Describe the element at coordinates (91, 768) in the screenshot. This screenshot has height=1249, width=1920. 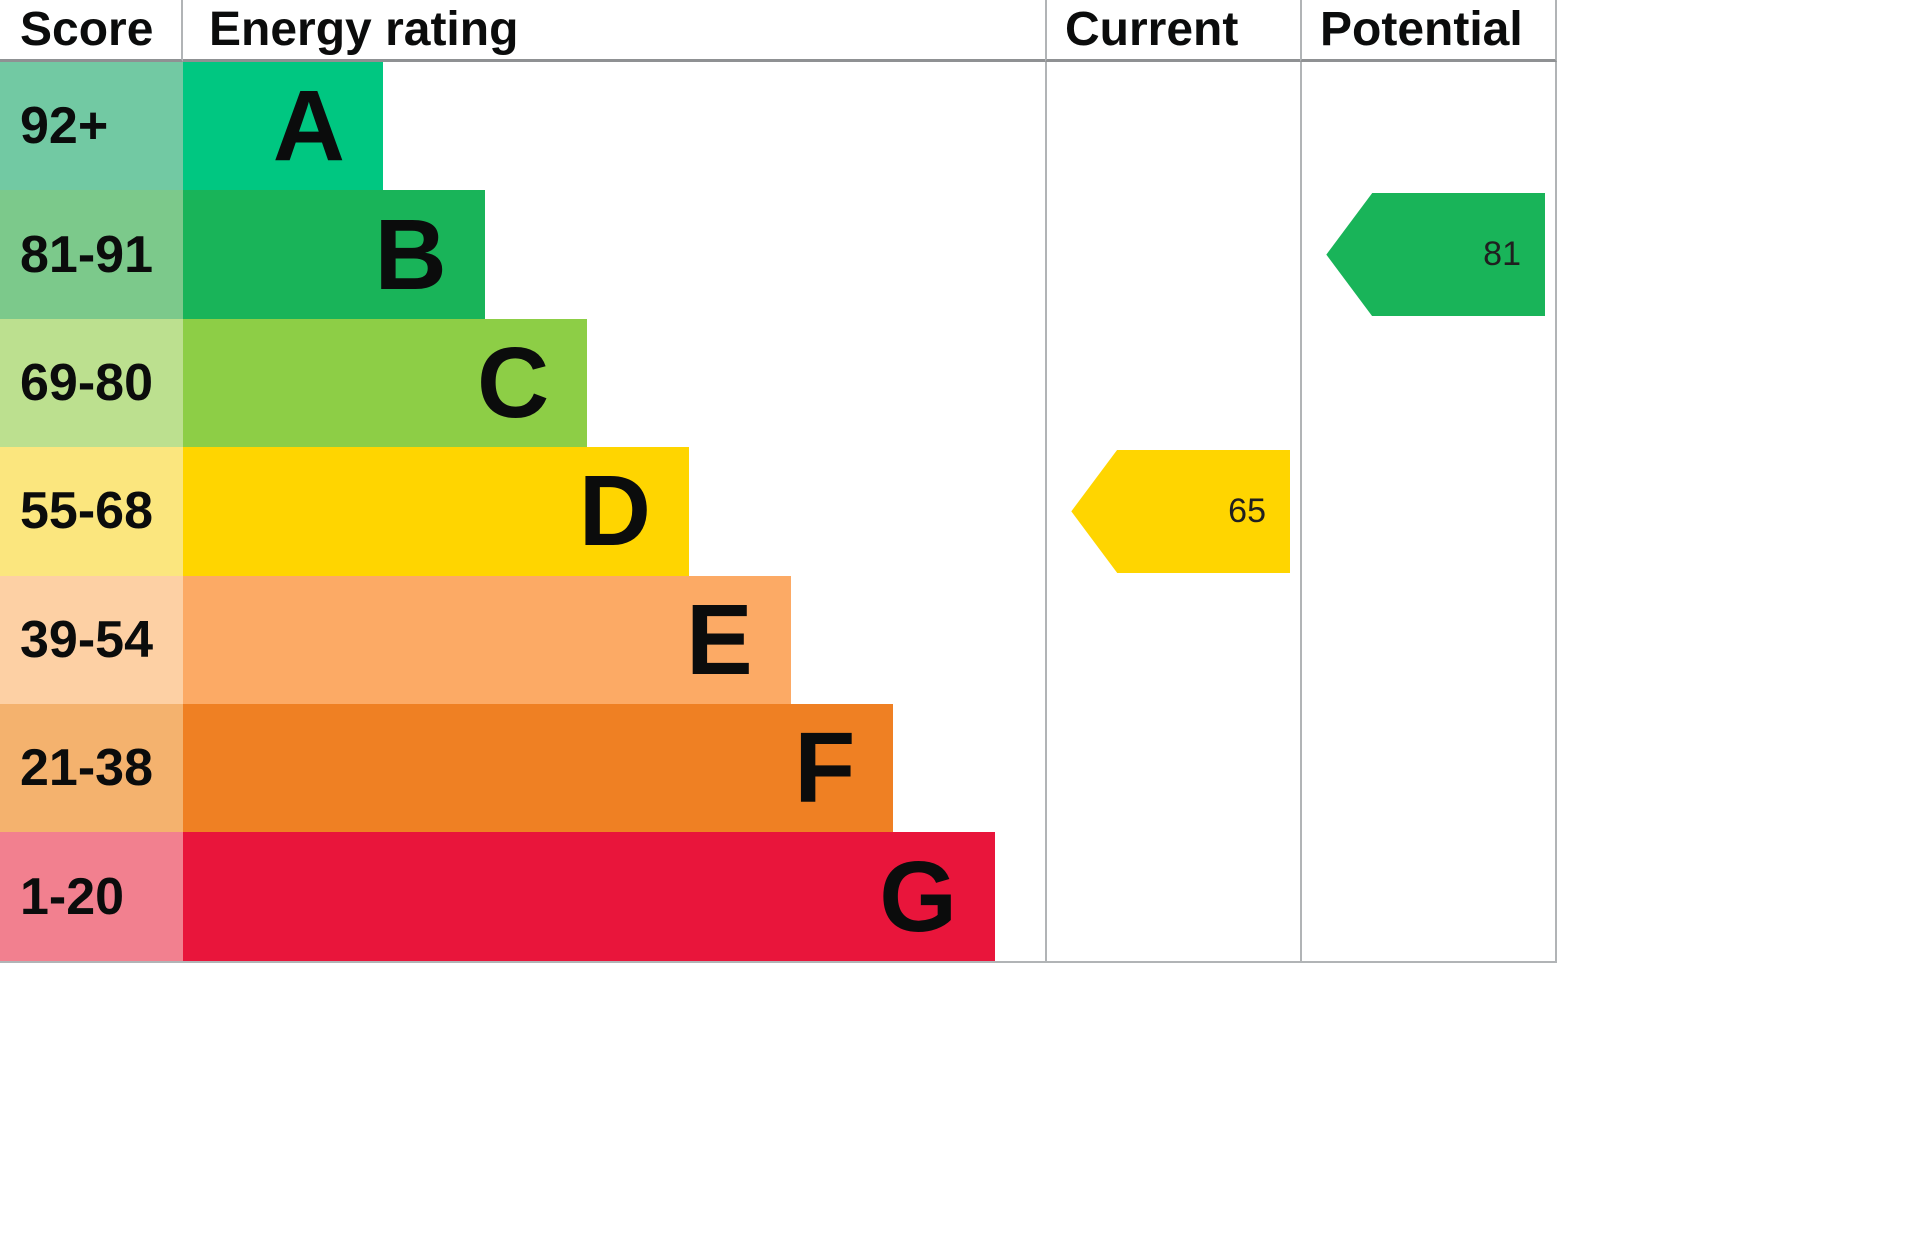
I see `score-band-f: 21-38` at that location.